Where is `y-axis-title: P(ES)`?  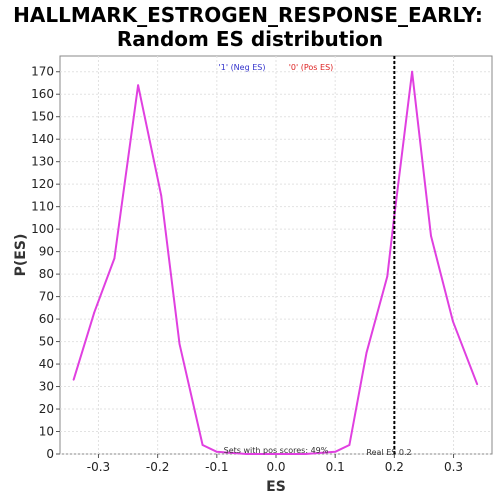 y-axis-title: P(ES) is located at coordinates (21, 255).